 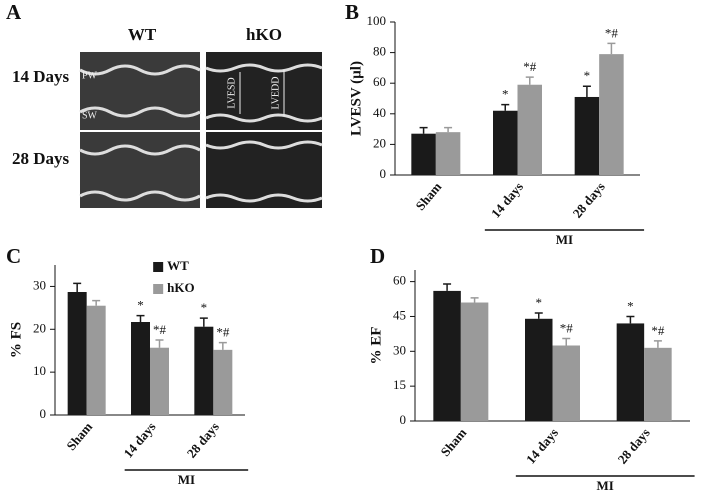 I want to click on echo-trace, so click(x=201, y=133).